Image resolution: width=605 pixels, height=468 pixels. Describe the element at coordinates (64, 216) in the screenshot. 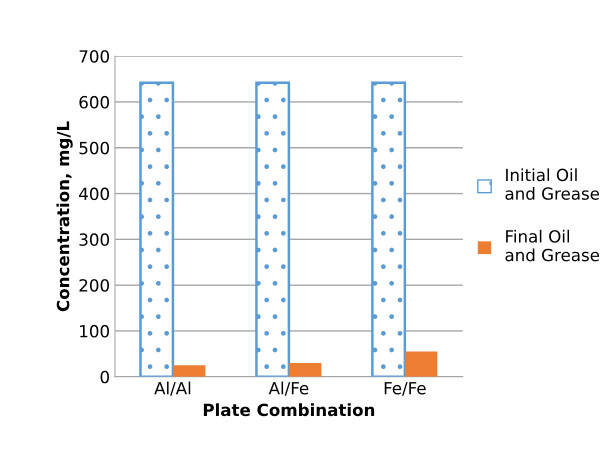

I see `y-axis-title: Concentration, mg/L` at that location.